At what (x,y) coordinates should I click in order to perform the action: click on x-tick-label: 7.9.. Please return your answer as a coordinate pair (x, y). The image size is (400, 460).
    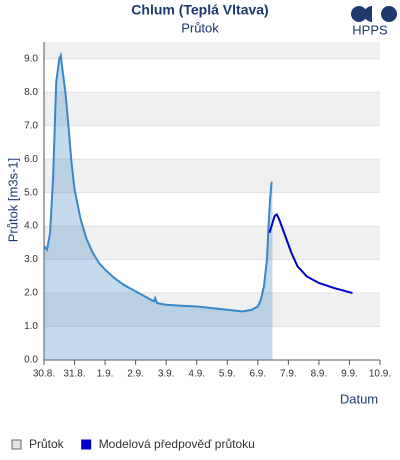
    Looking at the image, I should click on (288, 374).